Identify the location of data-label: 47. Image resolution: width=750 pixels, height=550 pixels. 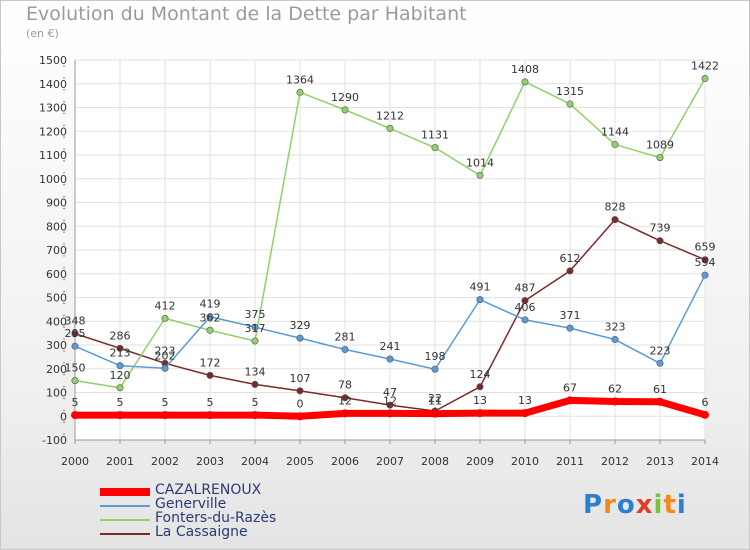
(390, 392).